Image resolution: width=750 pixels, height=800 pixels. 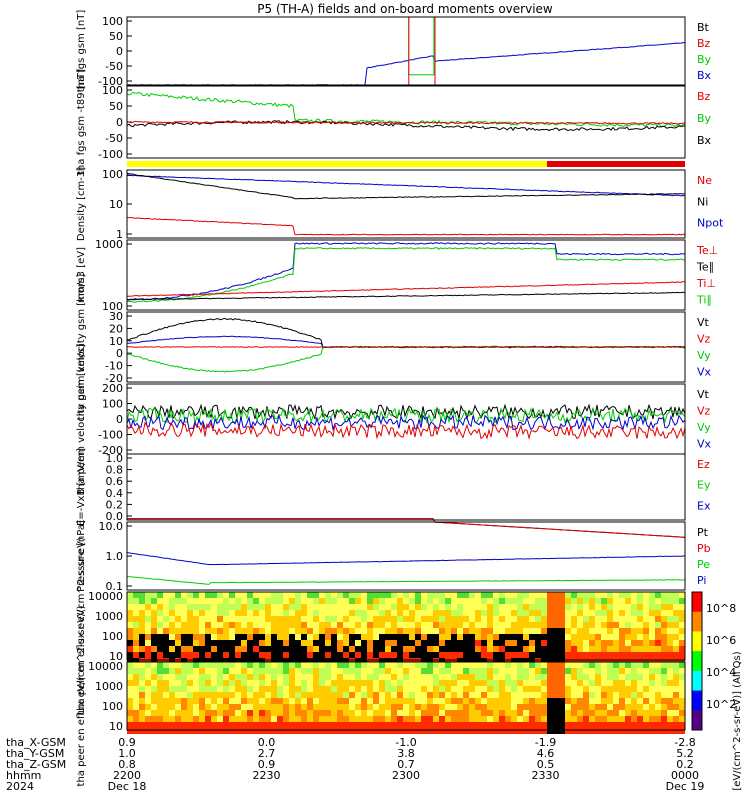 What do you see at coordinates (104, 51) in the screenshot?
I see `panel-1: tha fgs gsm [nT]` at bounding box center [104, 51].